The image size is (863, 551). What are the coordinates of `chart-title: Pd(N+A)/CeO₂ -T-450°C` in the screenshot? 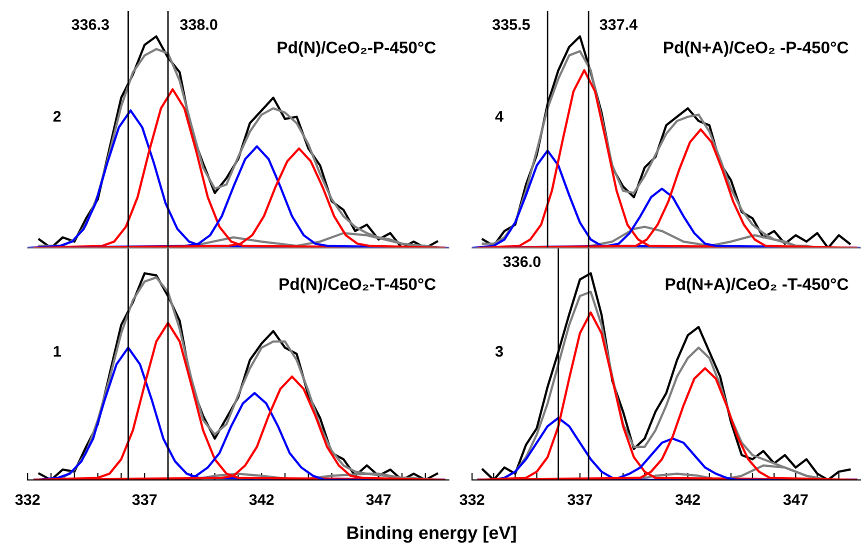 It's located at (757, 286).